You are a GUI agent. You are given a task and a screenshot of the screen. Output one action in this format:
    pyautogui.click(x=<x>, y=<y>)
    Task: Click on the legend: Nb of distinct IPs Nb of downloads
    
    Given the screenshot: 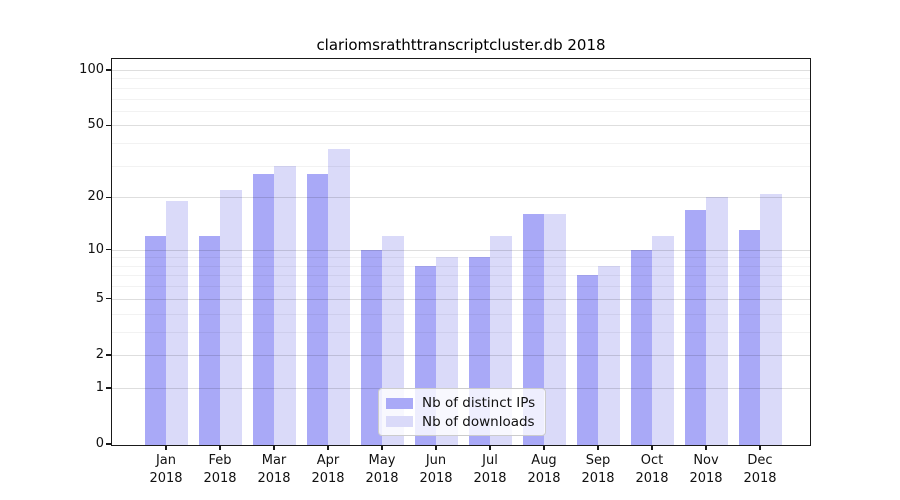 What is the action you would take?
    pyautogui.click(x=462, y=412)
    